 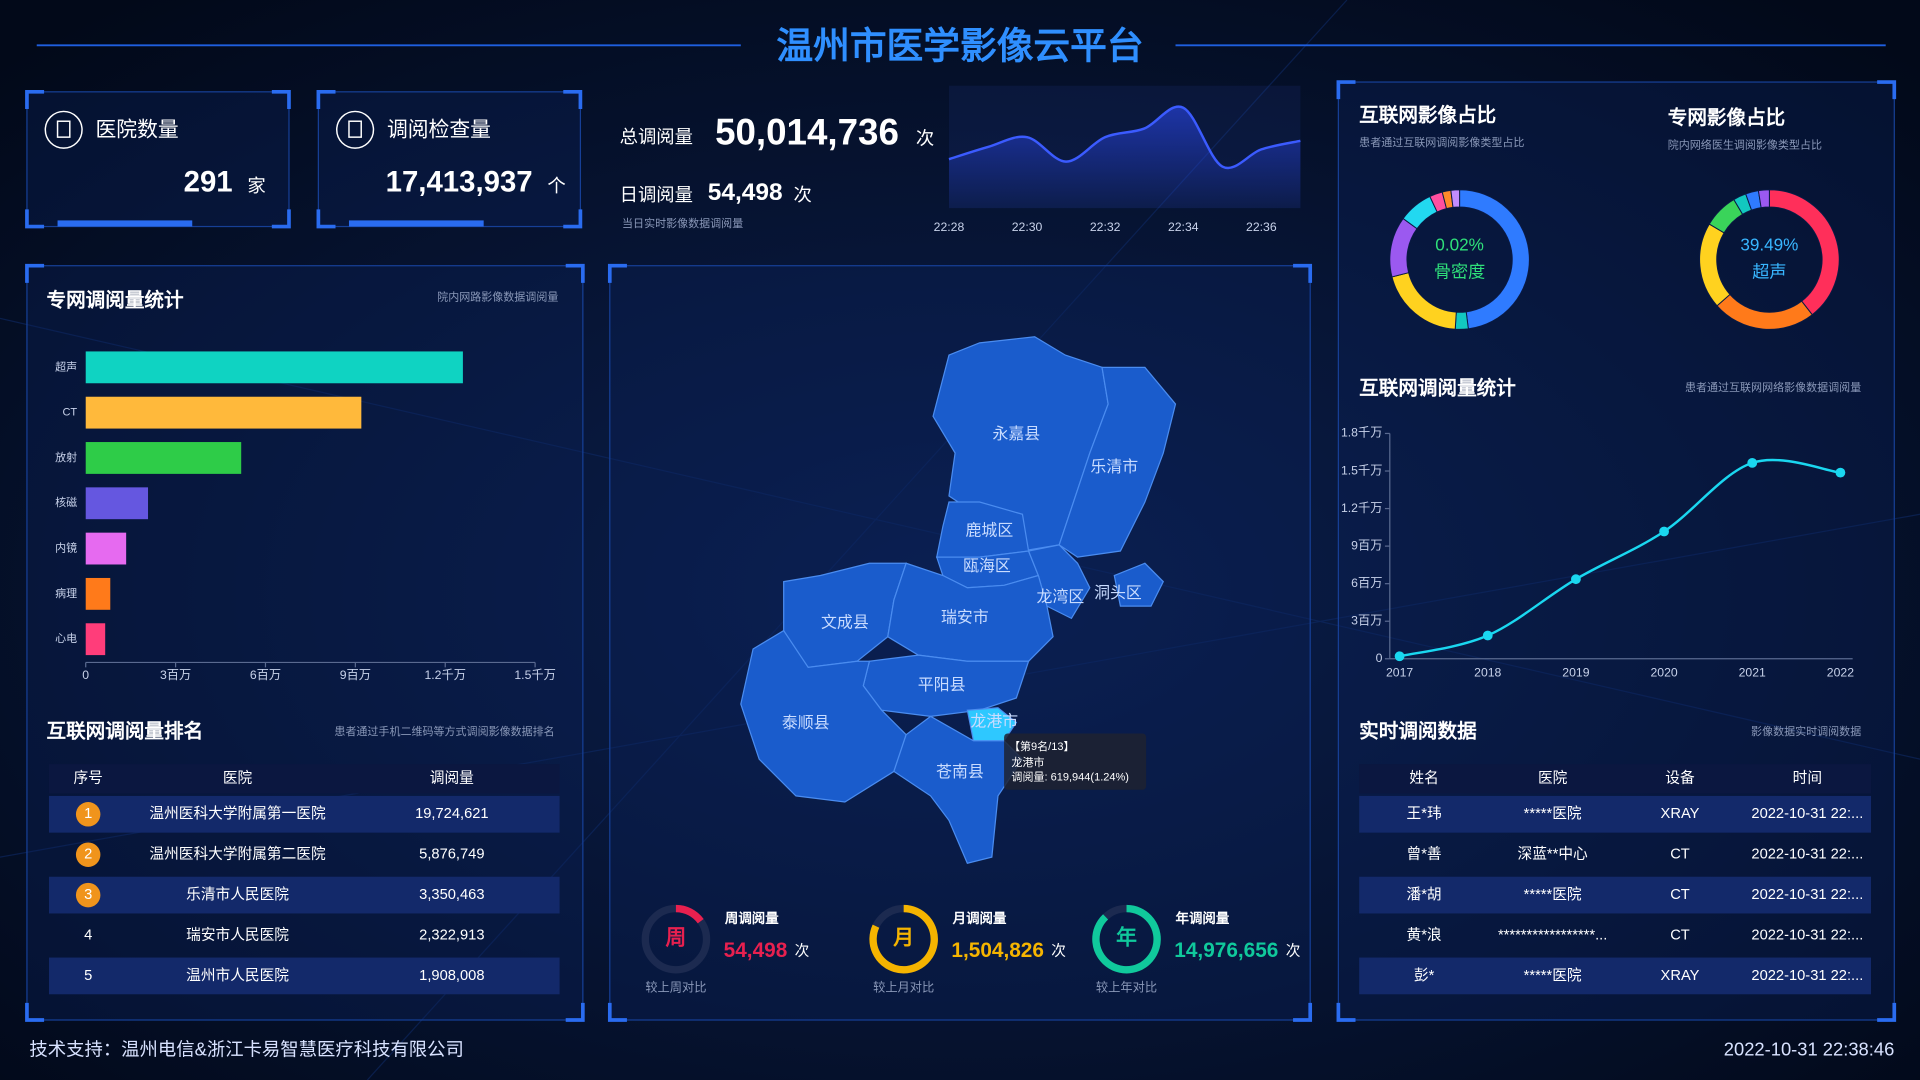 I want to click on gauge-char: 月, so click(x=903, y=938).